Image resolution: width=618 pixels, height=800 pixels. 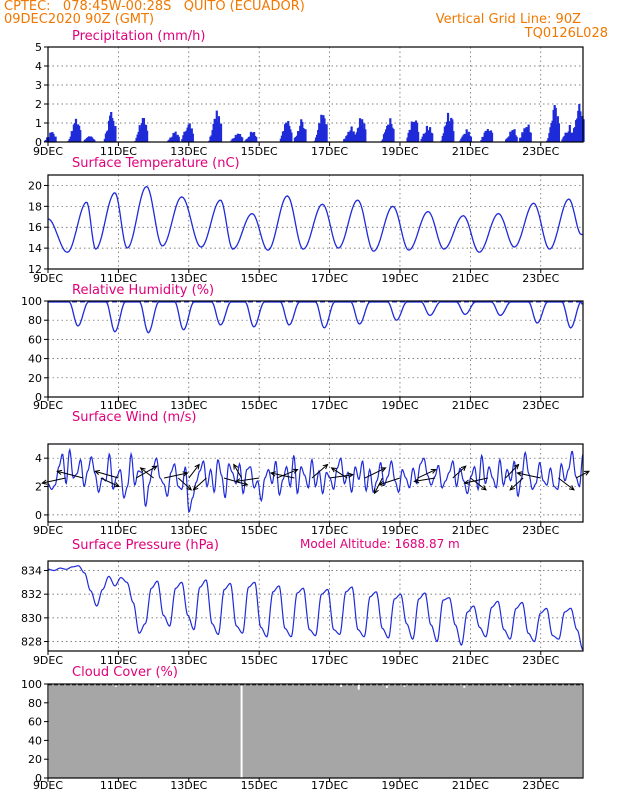 I want to click on pressure-line, so click(x=316, y=608).